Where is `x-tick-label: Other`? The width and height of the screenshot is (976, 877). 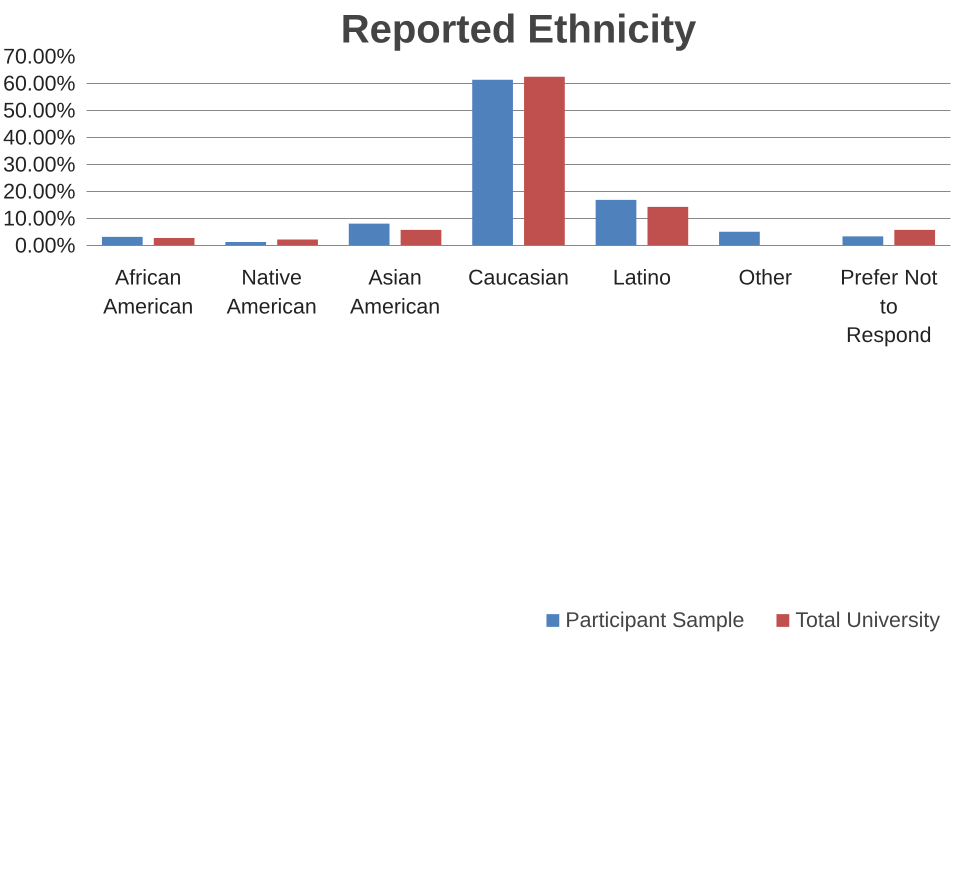 x-tick-label: Other is located at coordinates (765, 278).